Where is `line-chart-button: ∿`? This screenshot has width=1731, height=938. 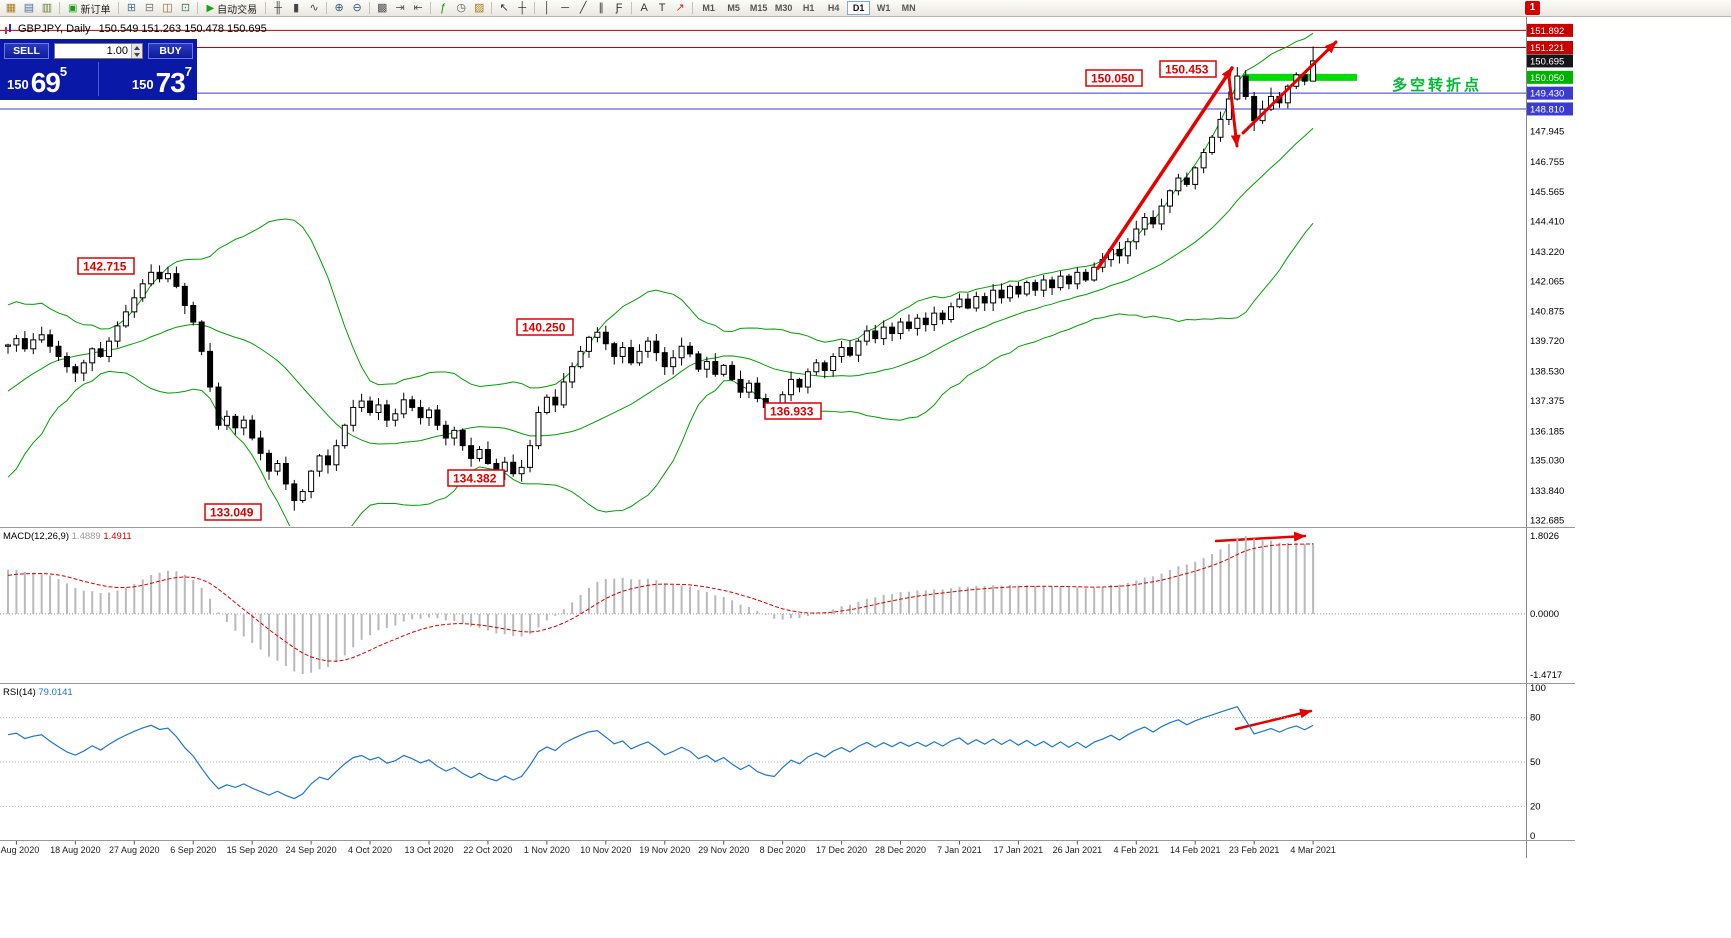 line-chart-button: ∿ is located at coordinates (314, 8).